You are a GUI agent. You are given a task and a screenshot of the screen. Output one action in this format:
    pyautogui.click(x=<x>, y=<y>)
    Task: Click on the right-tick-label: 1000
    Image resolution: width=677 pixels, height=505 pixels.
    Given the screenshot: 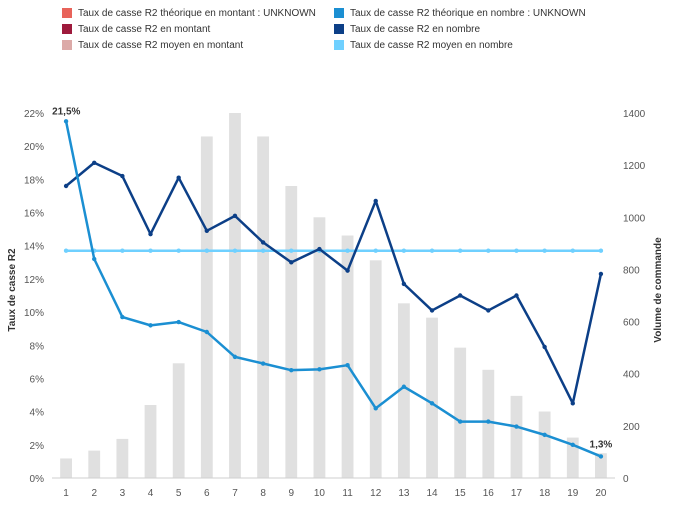 What is the action you would take?
    pyautogui.click(x=634, y=218)
    